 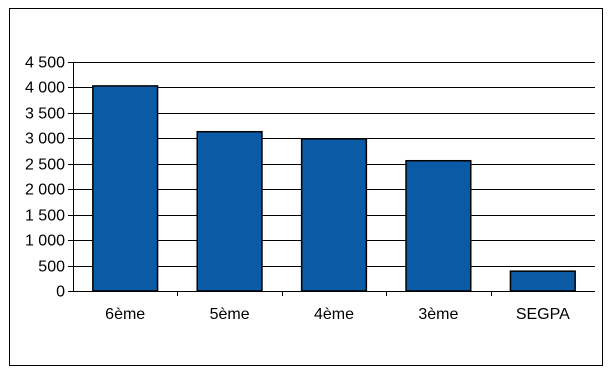 What do you see at coordinates (45, 241) in the screenshot?
I see `y-tick-label: 1 000` at bounding box center [45, 241].